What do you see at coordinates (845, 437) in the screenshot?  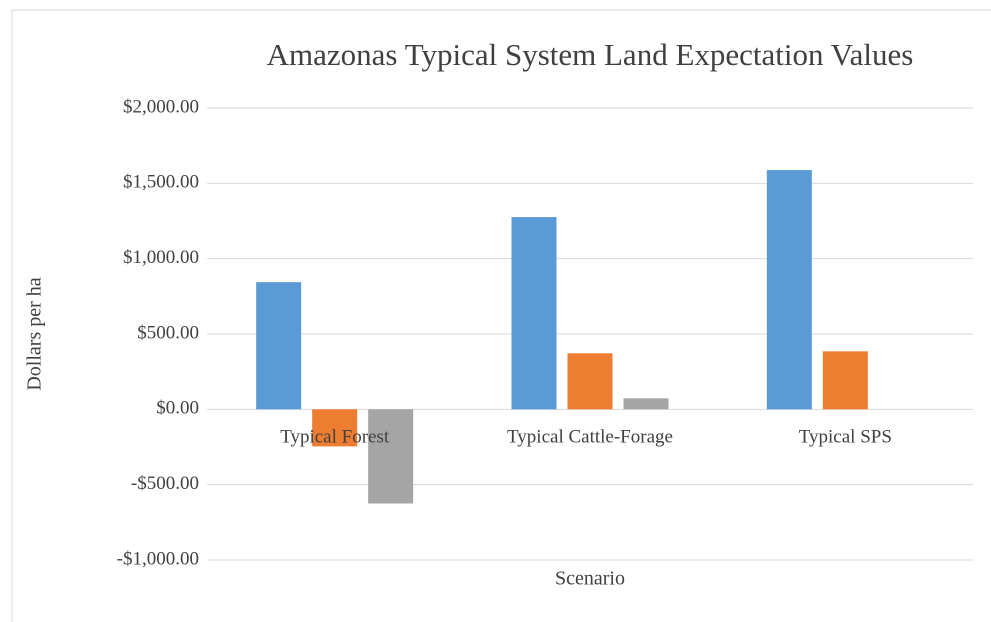 I see `x-tick-label: Typical SPS` at bounding box center [845, 437].